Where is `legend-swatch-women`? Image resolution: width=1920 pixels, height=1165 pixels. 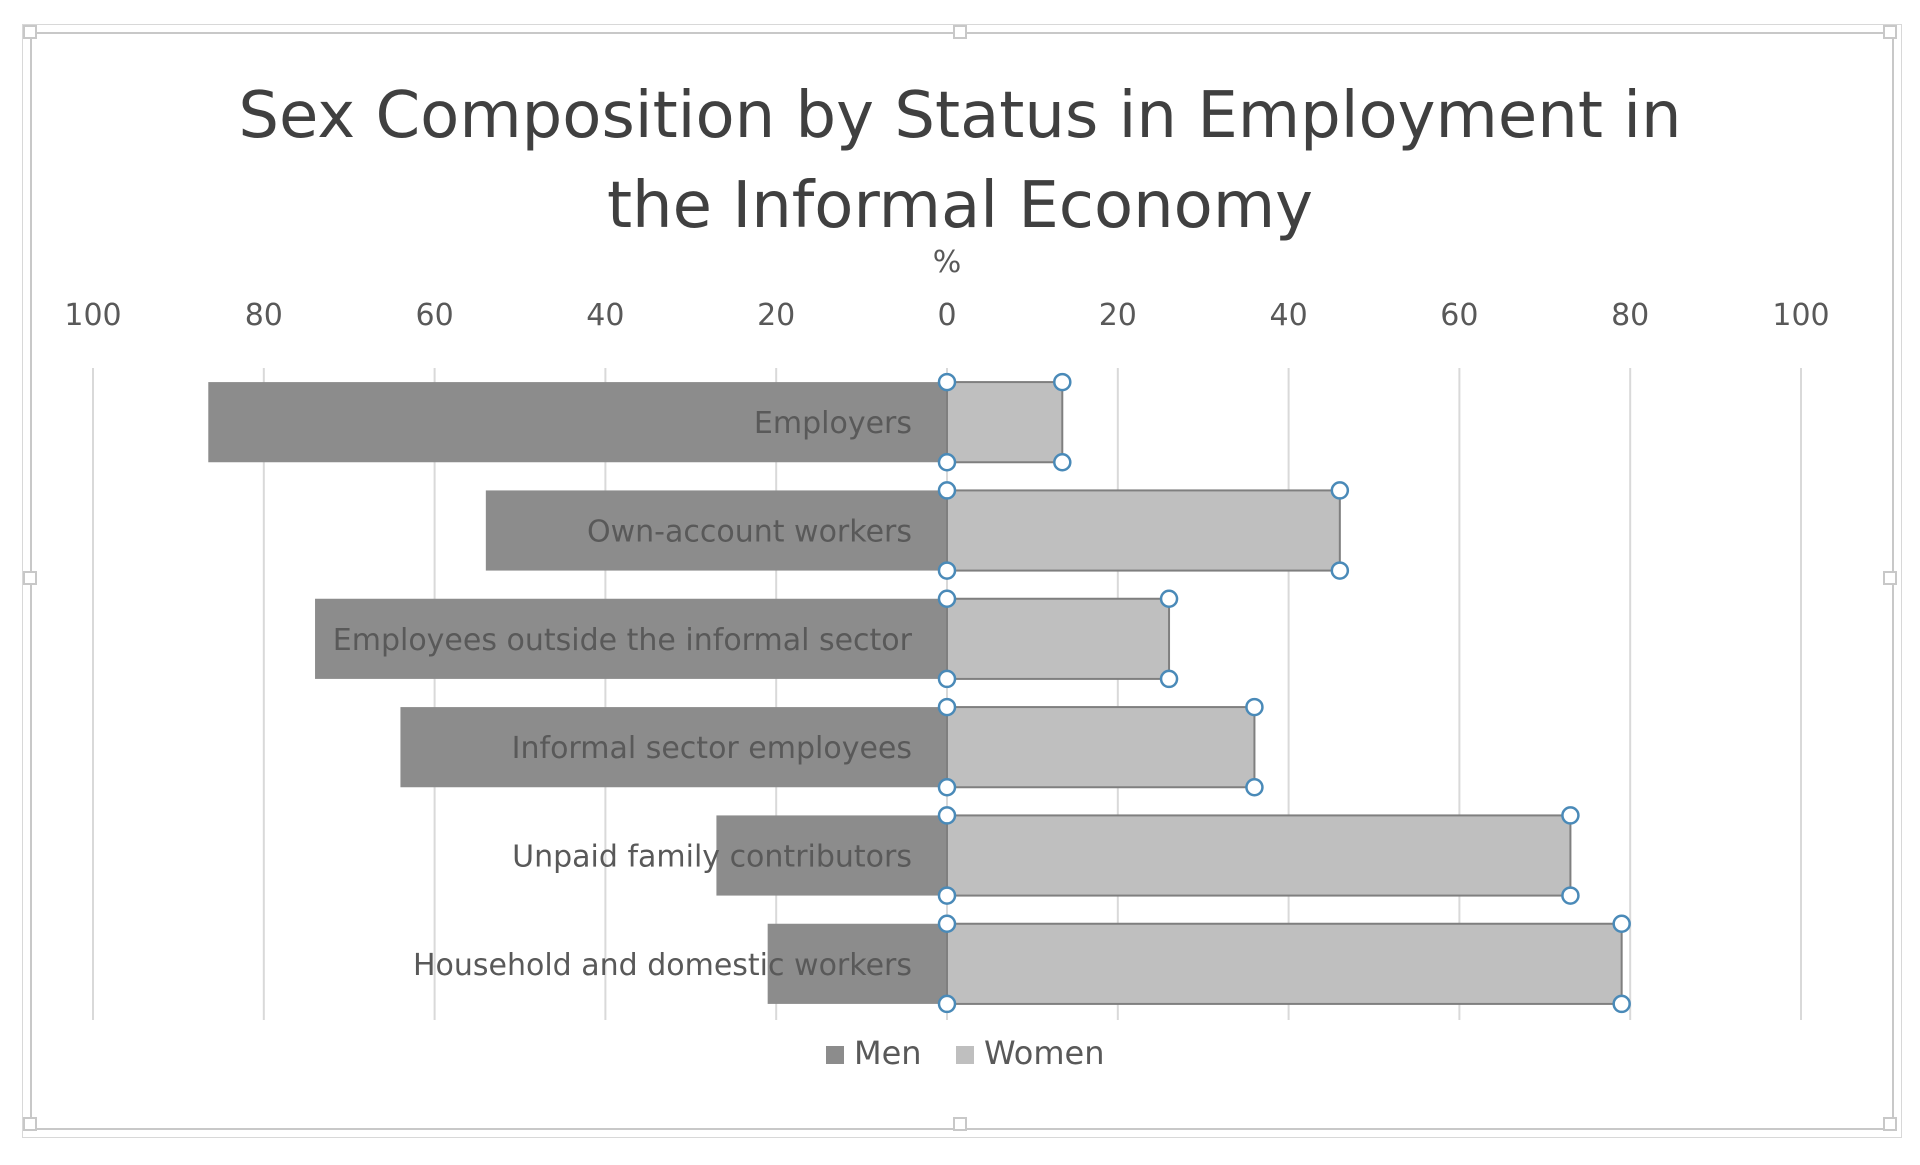 legend-swatch-women is located at coordinates (965, 1055).